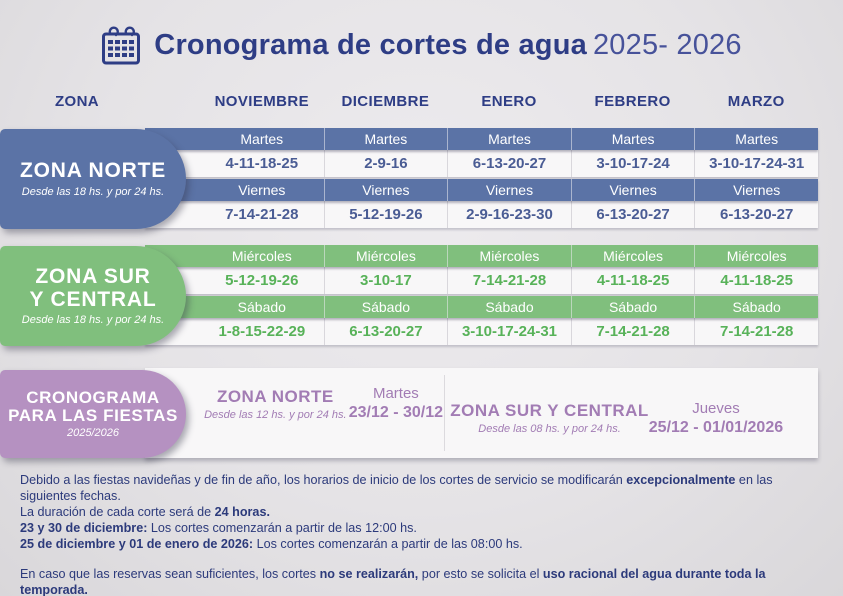 This screenshot has height=596, width=843. Describe the element at coordinates (632, 101) in the screenshot. I see `month-header: FEBRERO` at that location.